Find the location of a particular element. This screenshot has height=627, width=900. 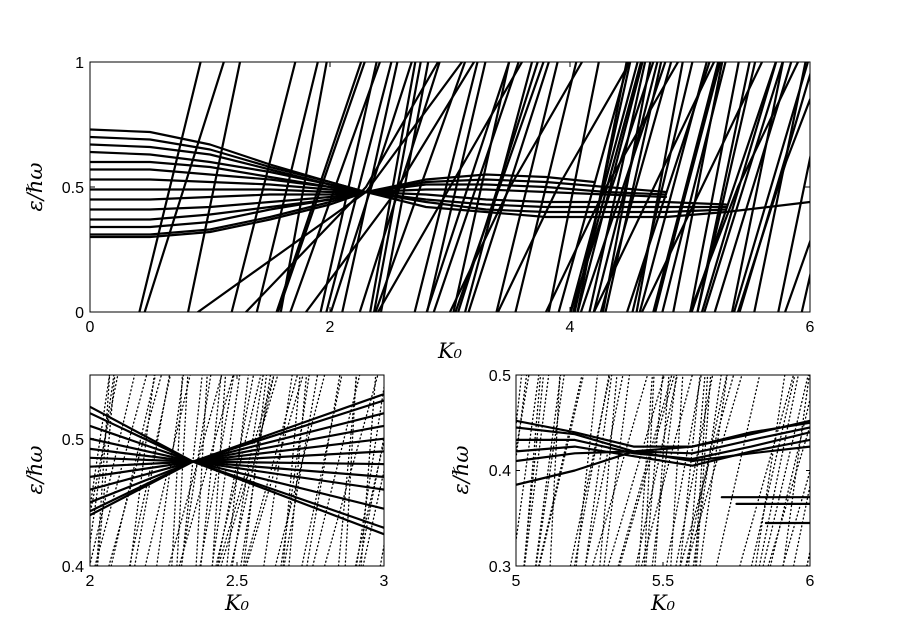

bl-xlabel: K₀ is located at coordinates (237, 603).